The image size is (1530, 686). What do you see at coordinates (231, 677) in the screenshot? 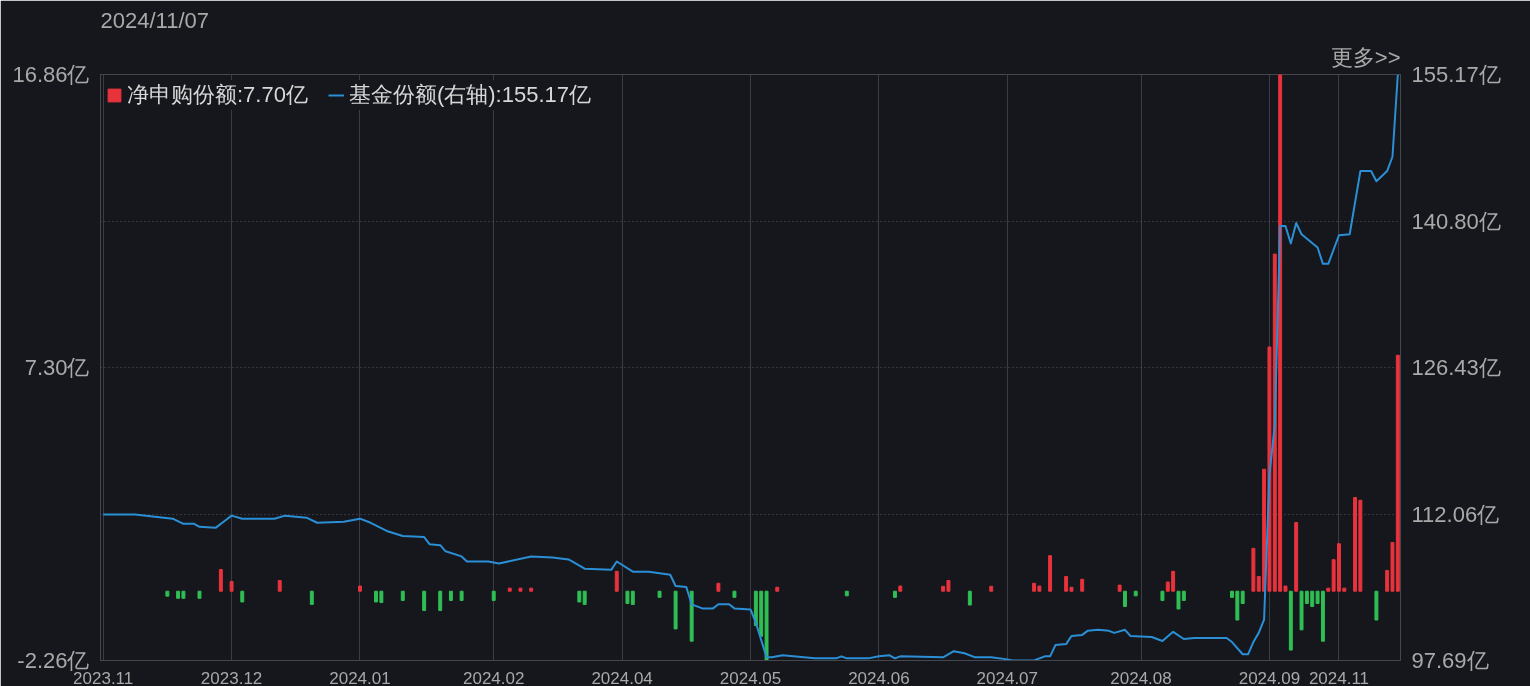
I see `x-tick-label: 2023.12` at bounding box center [231, 677].